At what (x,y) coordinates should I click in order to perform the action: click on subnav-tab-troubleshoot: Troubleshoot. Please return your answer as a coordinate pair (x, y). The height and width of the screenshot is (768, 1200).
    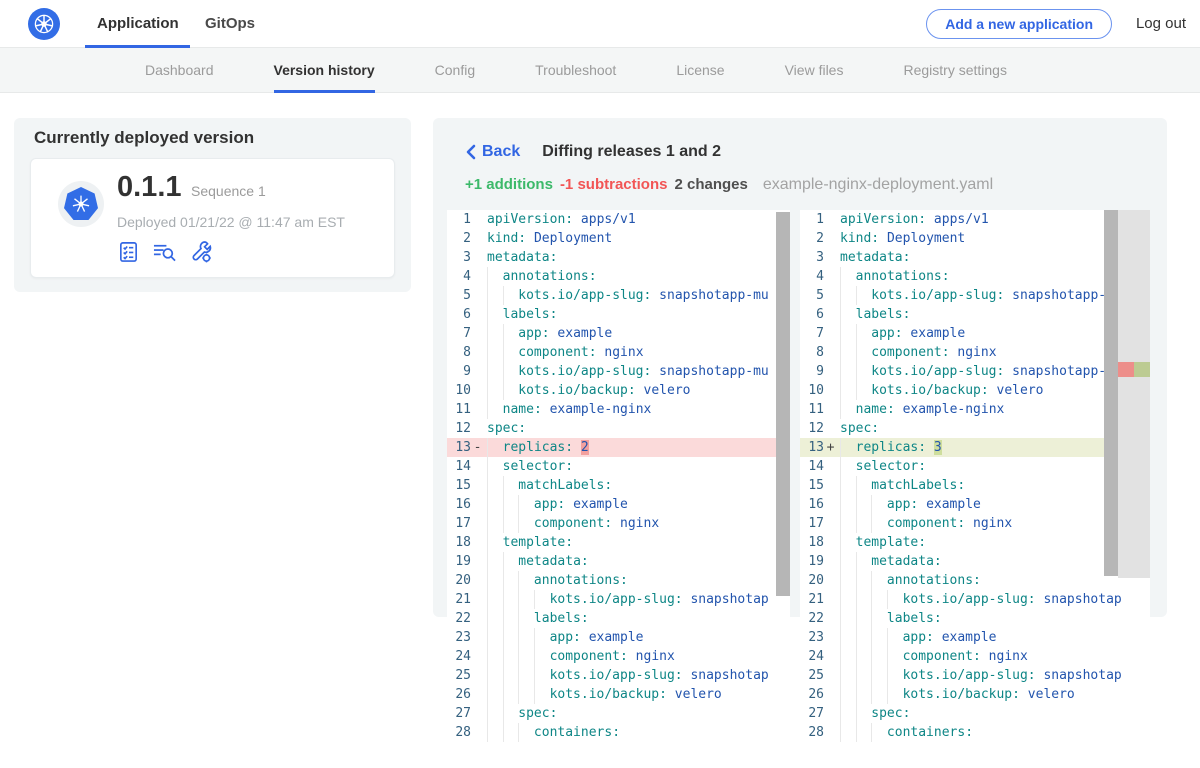
    Looking at the image, I should click on (576, 70).